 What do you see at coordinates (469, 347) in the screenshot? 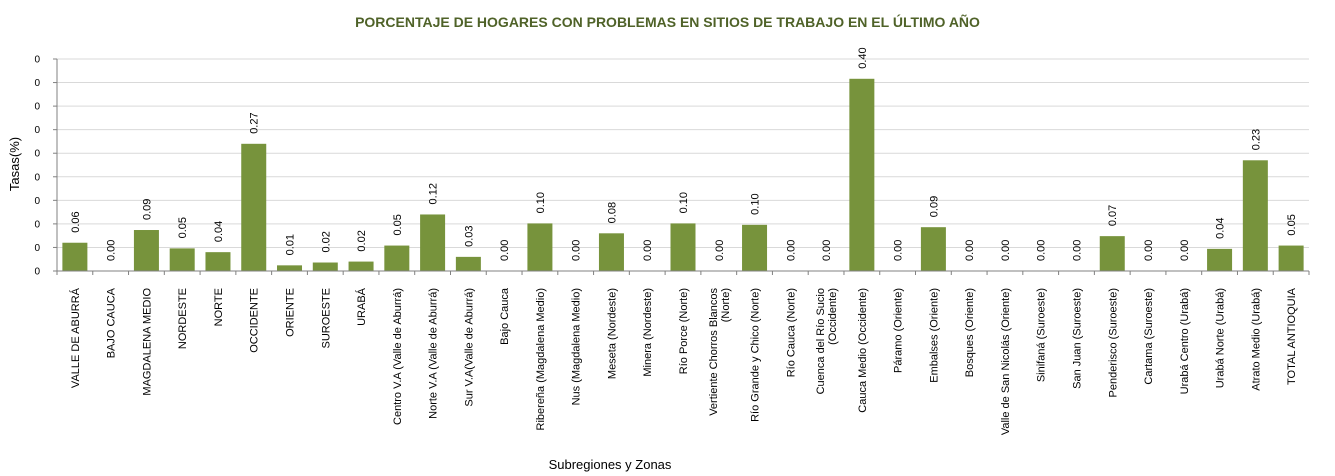
I see `category-label: Sur V.A(Valle de Aburrá)` at bounding box center [469, 347].